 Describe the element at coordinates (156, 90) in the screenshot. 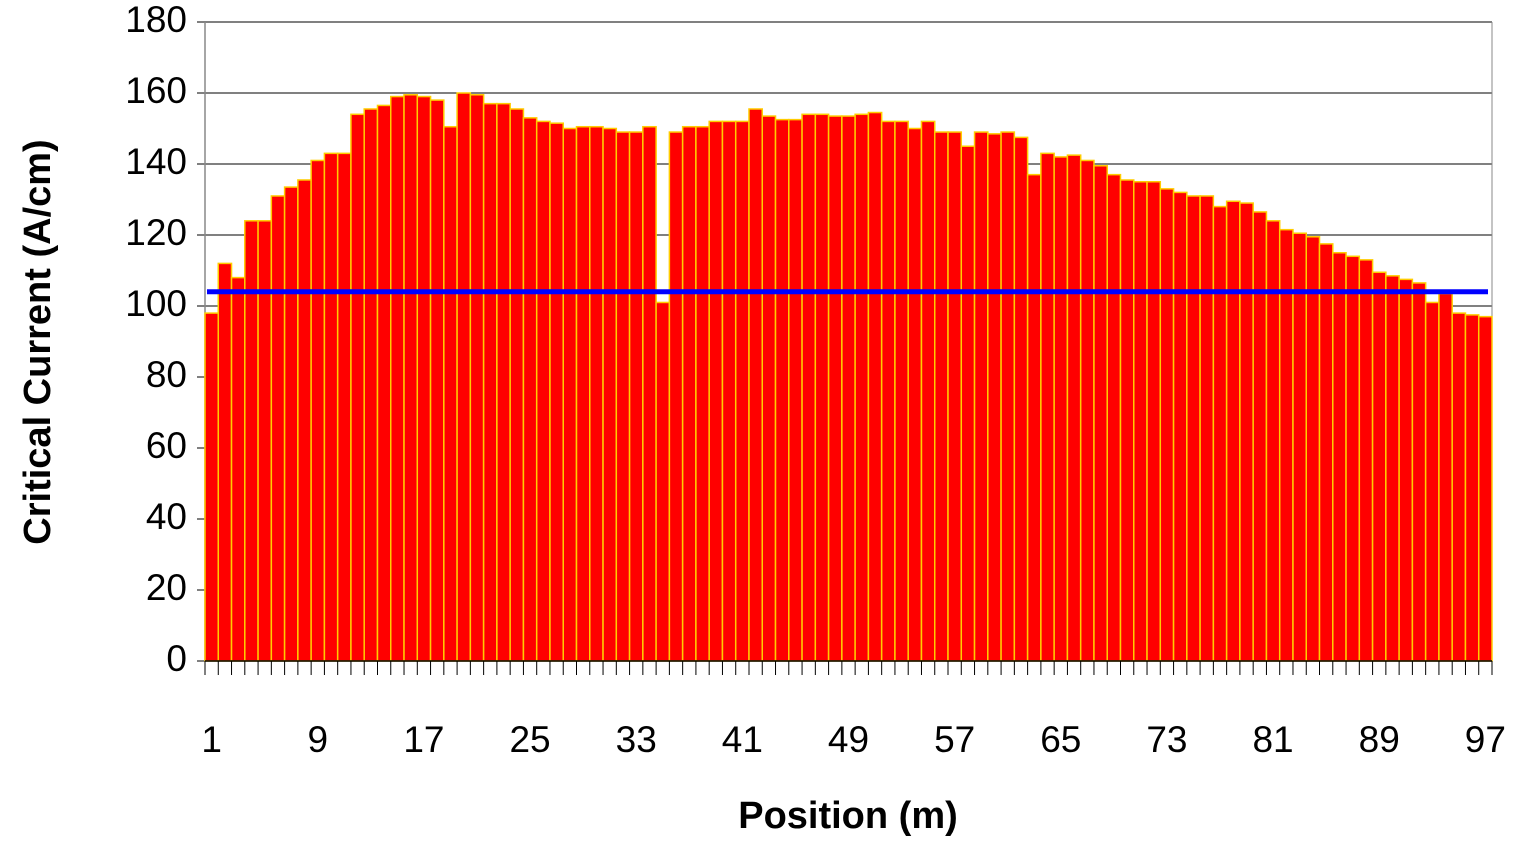

I see `y-tick-label: 160` at that location.